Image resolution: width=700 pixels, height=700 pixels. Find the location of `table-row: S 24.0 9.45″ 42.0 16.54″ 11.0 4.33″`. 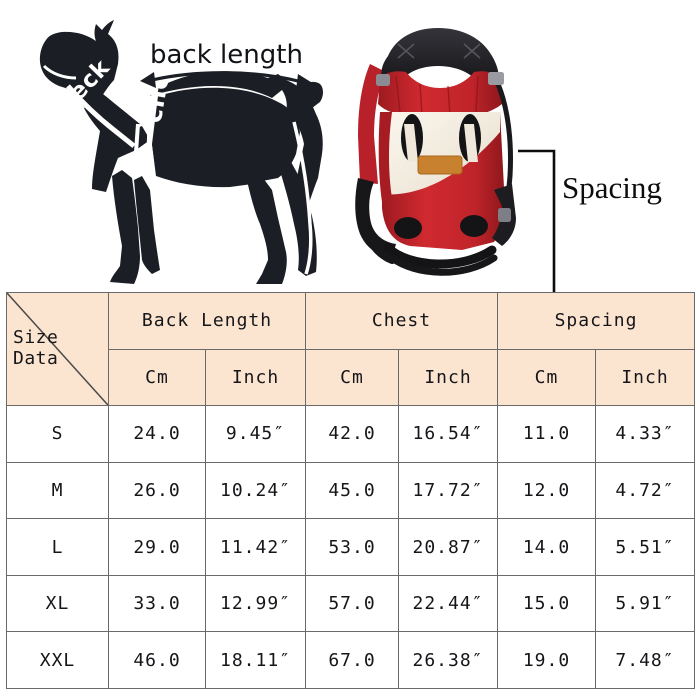

table-row: S 24.0 9.45″ 42.0 16.54″ 11.0 4.33″ is located at coordinates (351, 434).